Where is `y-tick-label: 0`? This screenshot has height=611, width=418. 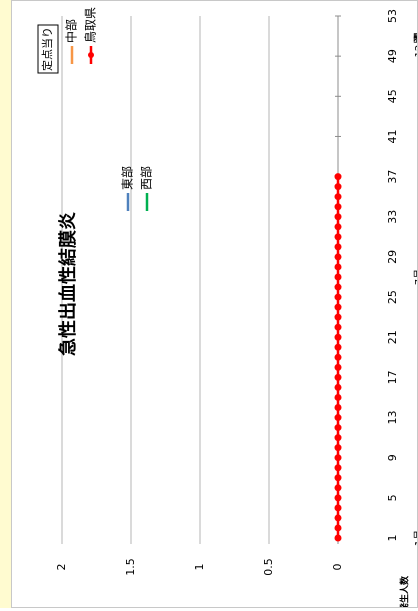
y-tick-label: 0 is located at coordinates (337, 567).